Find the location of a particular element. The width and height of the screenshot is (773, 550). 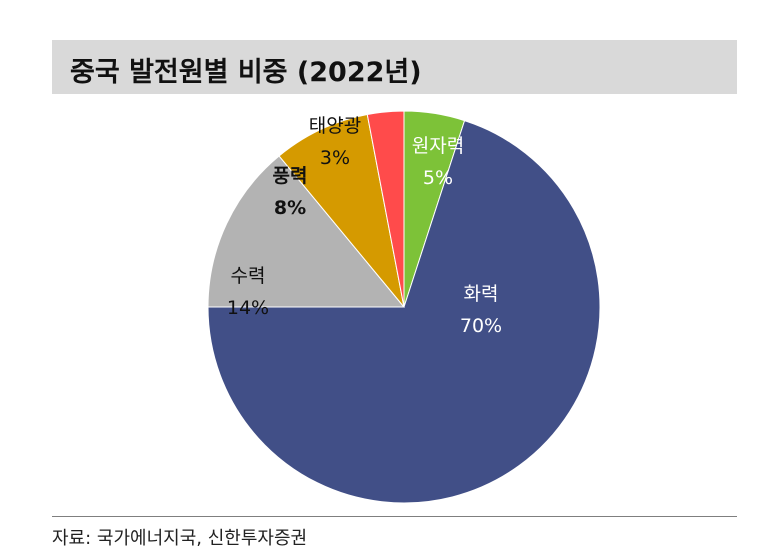

slice-value-label: 5% is located at coordinates (438, 178).